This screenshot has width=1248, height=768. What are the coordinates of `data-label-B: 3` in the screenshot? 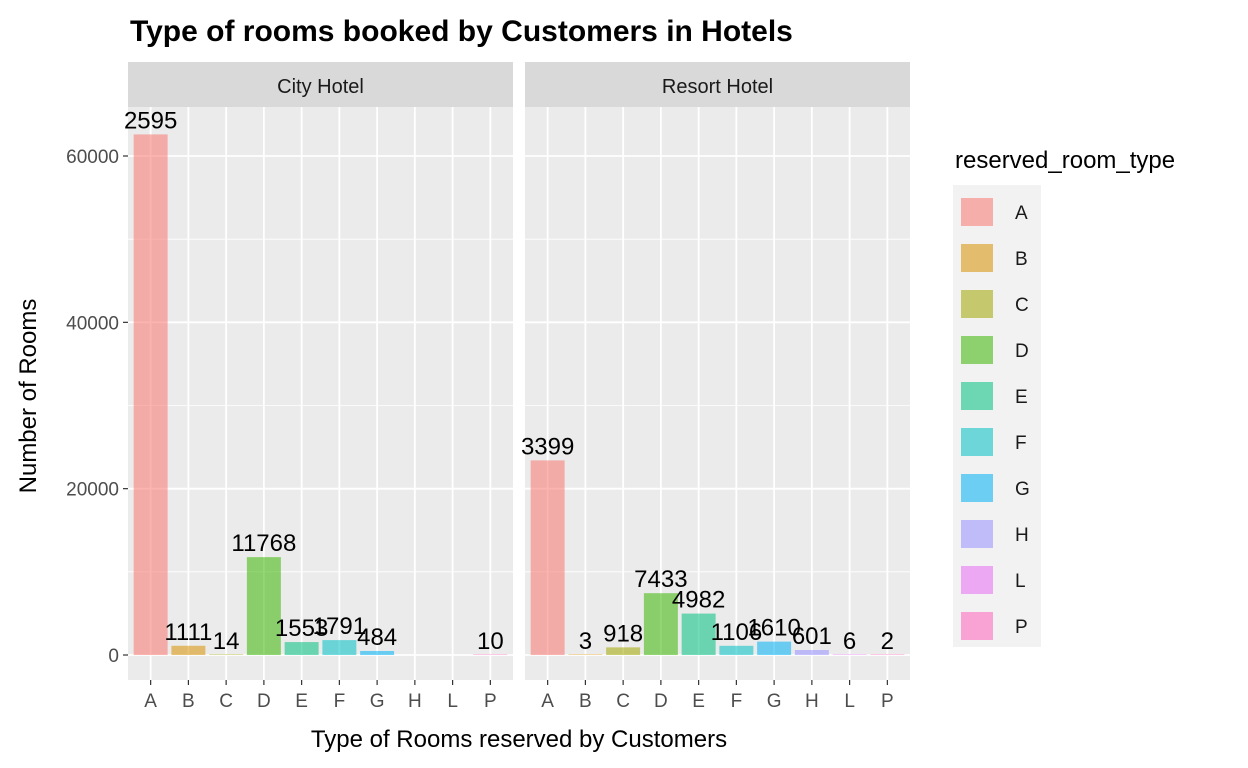 It's located at (585, 641).